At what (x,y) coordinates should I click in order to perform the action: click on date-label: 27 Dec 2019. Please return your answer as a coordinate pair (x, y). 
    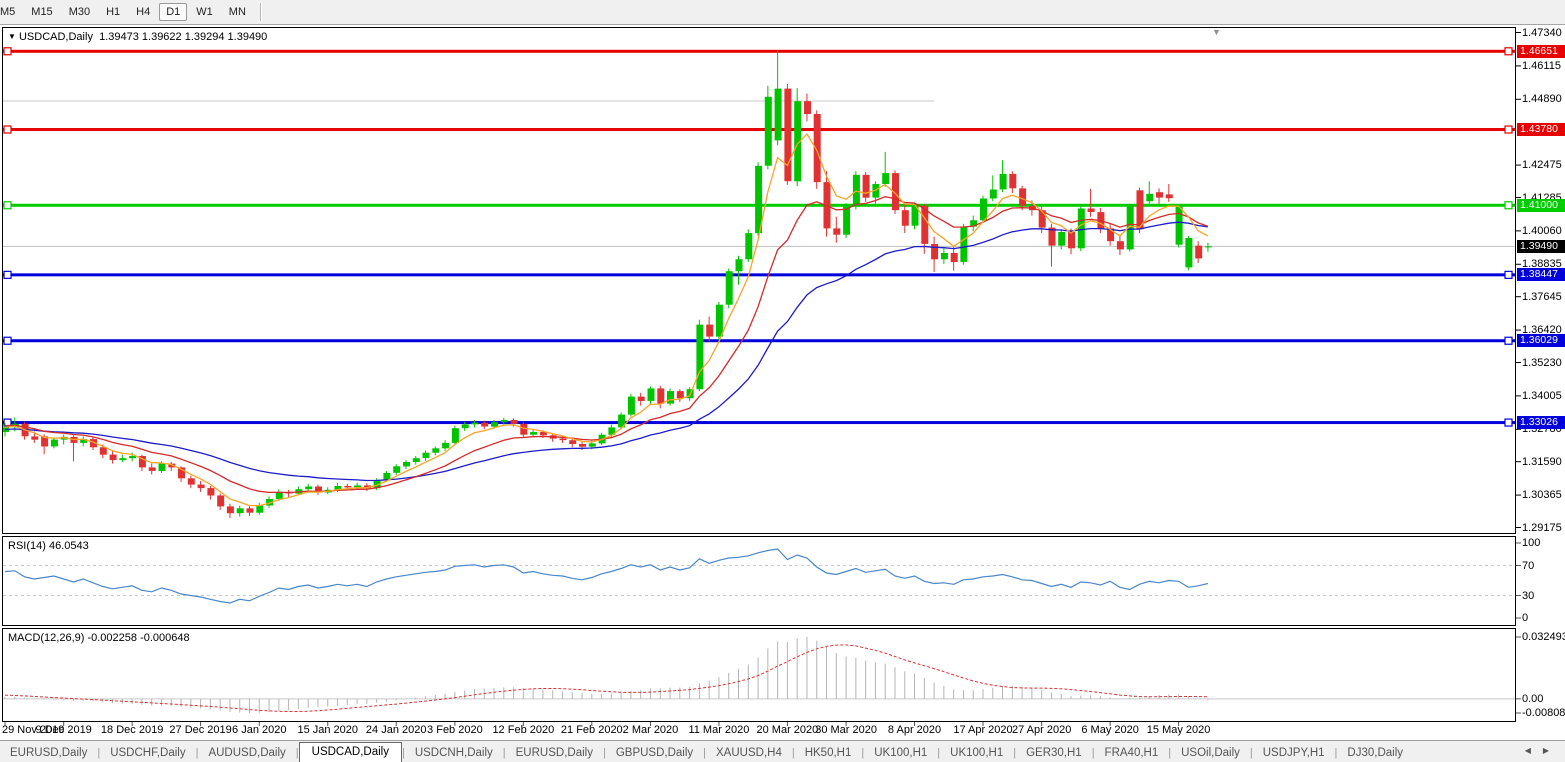
    Looking at the image, I should click on (200, 730).